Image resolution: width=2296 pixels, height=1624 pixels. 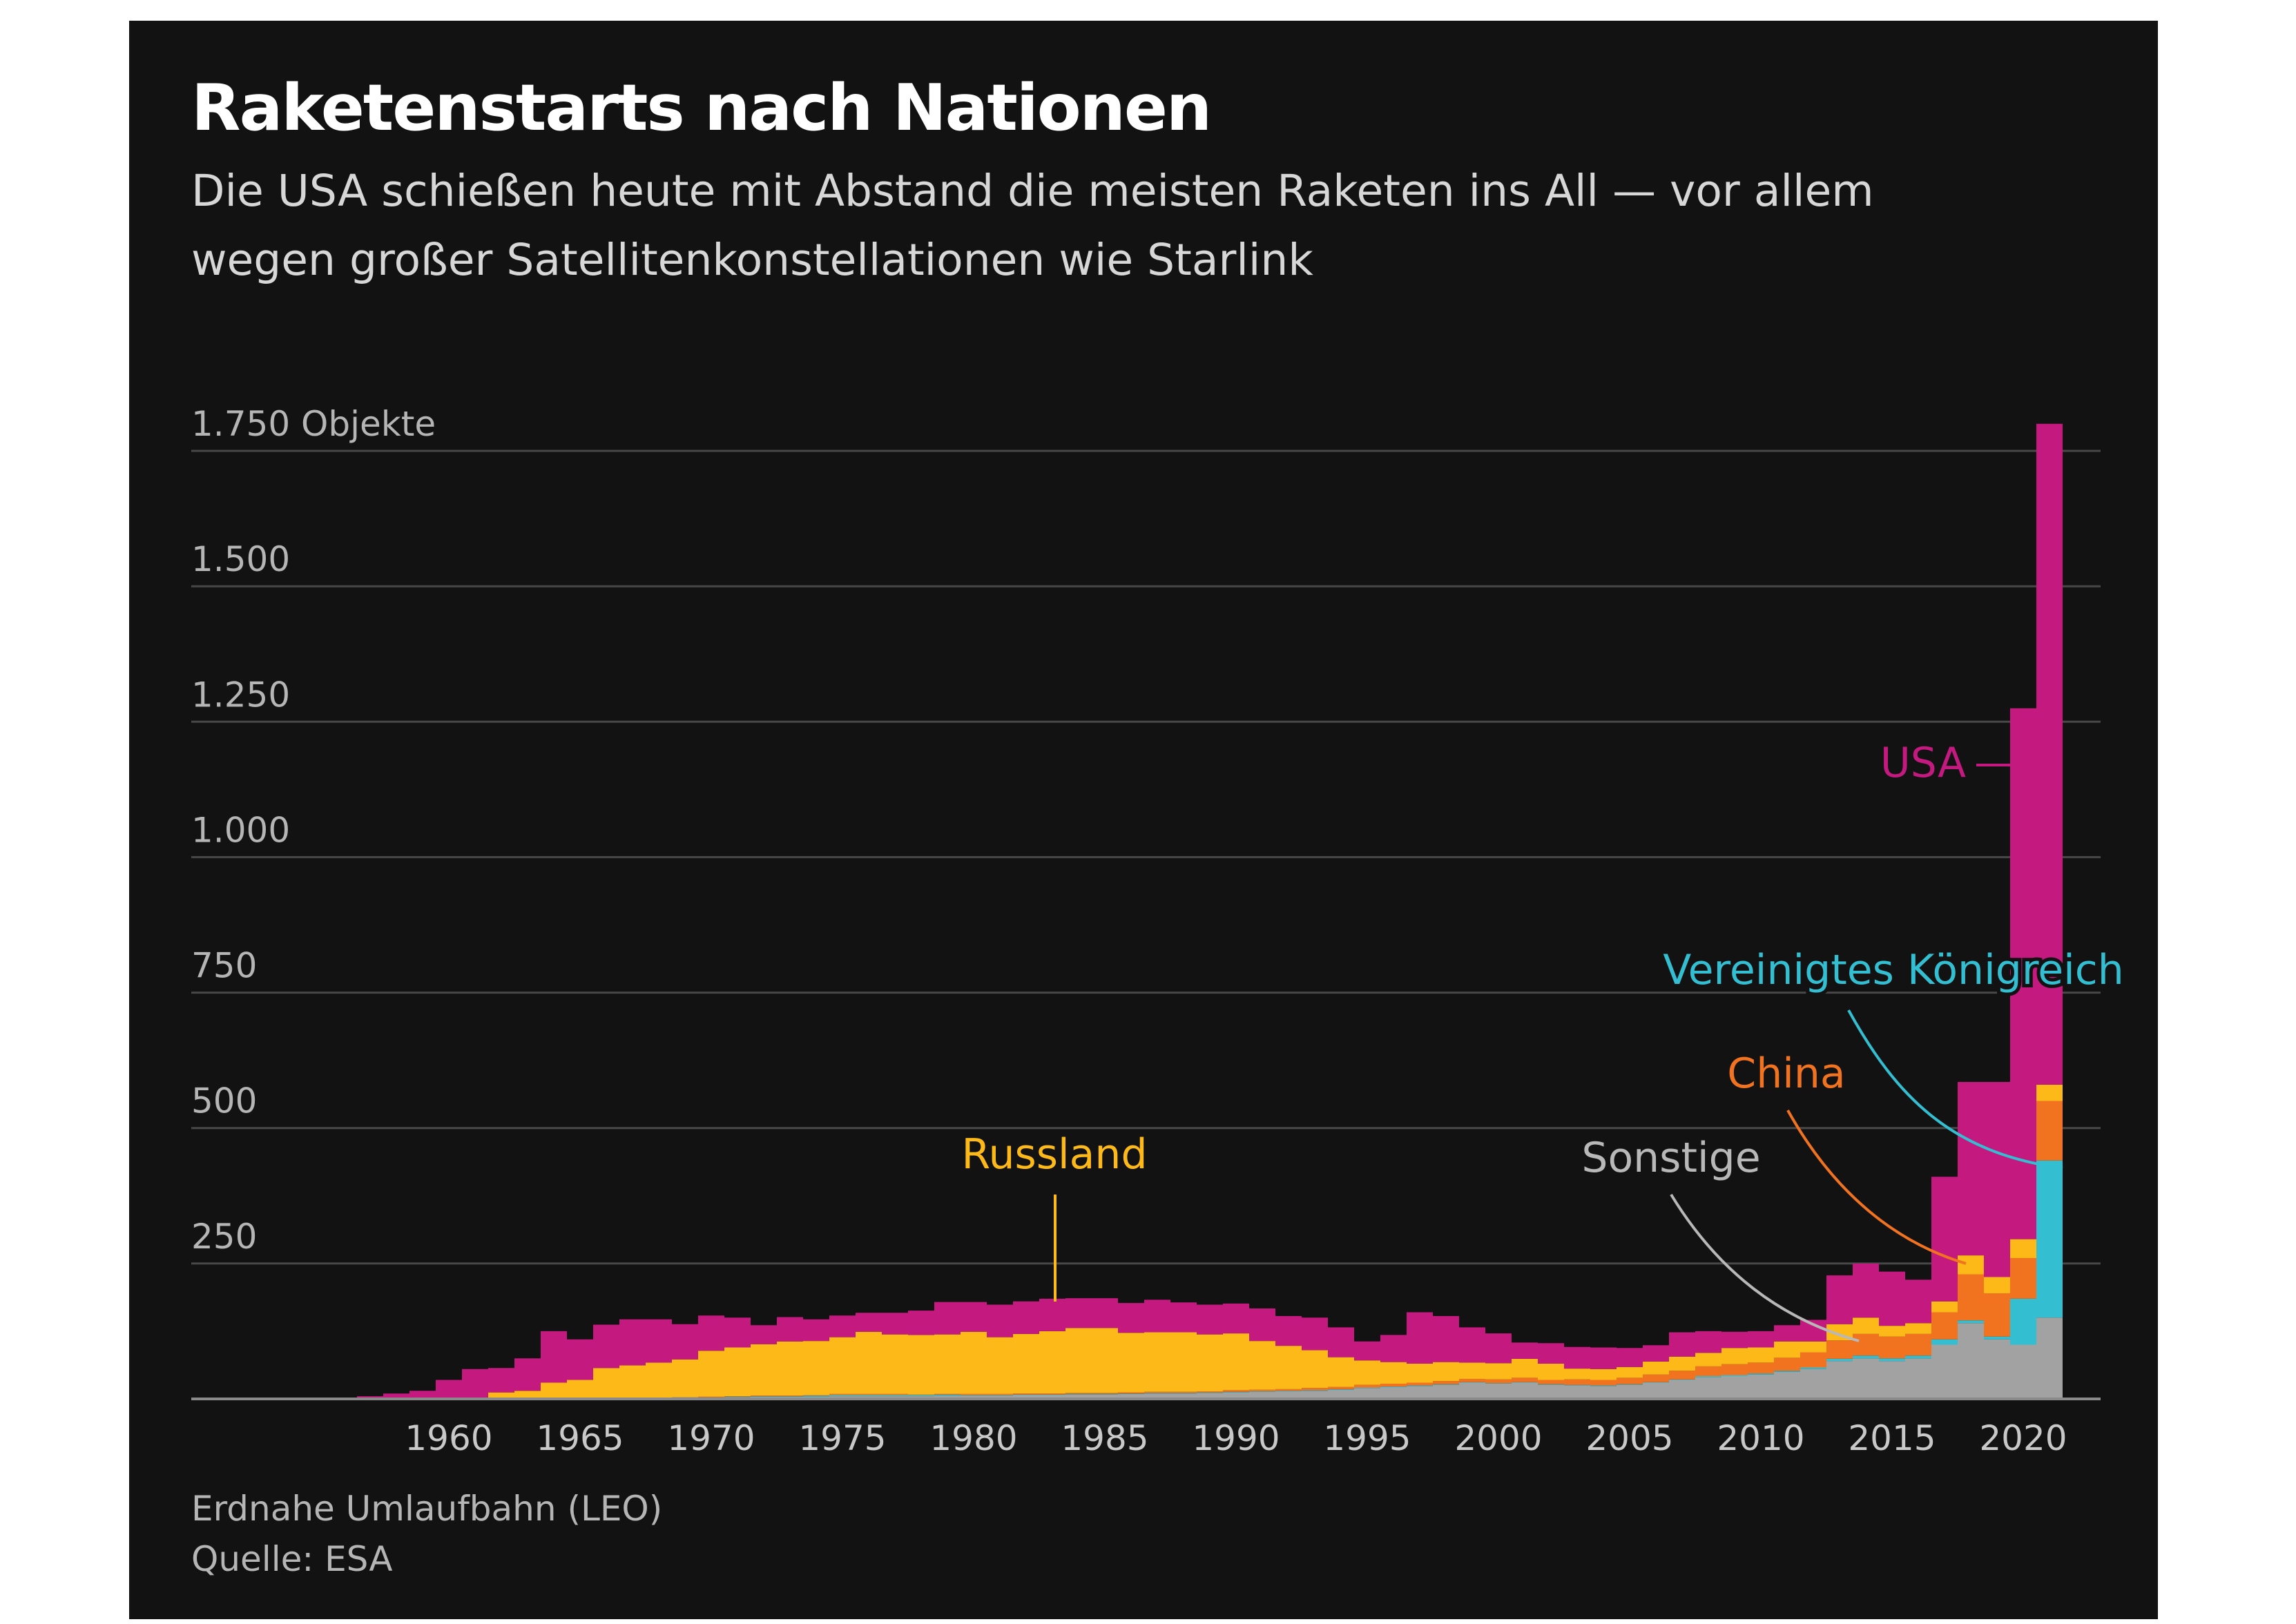 What do you see at coordinates (1892, 1438) in the screenshot?
I see `x-tick-label: 2015` at bounding box center [1892, 1438].